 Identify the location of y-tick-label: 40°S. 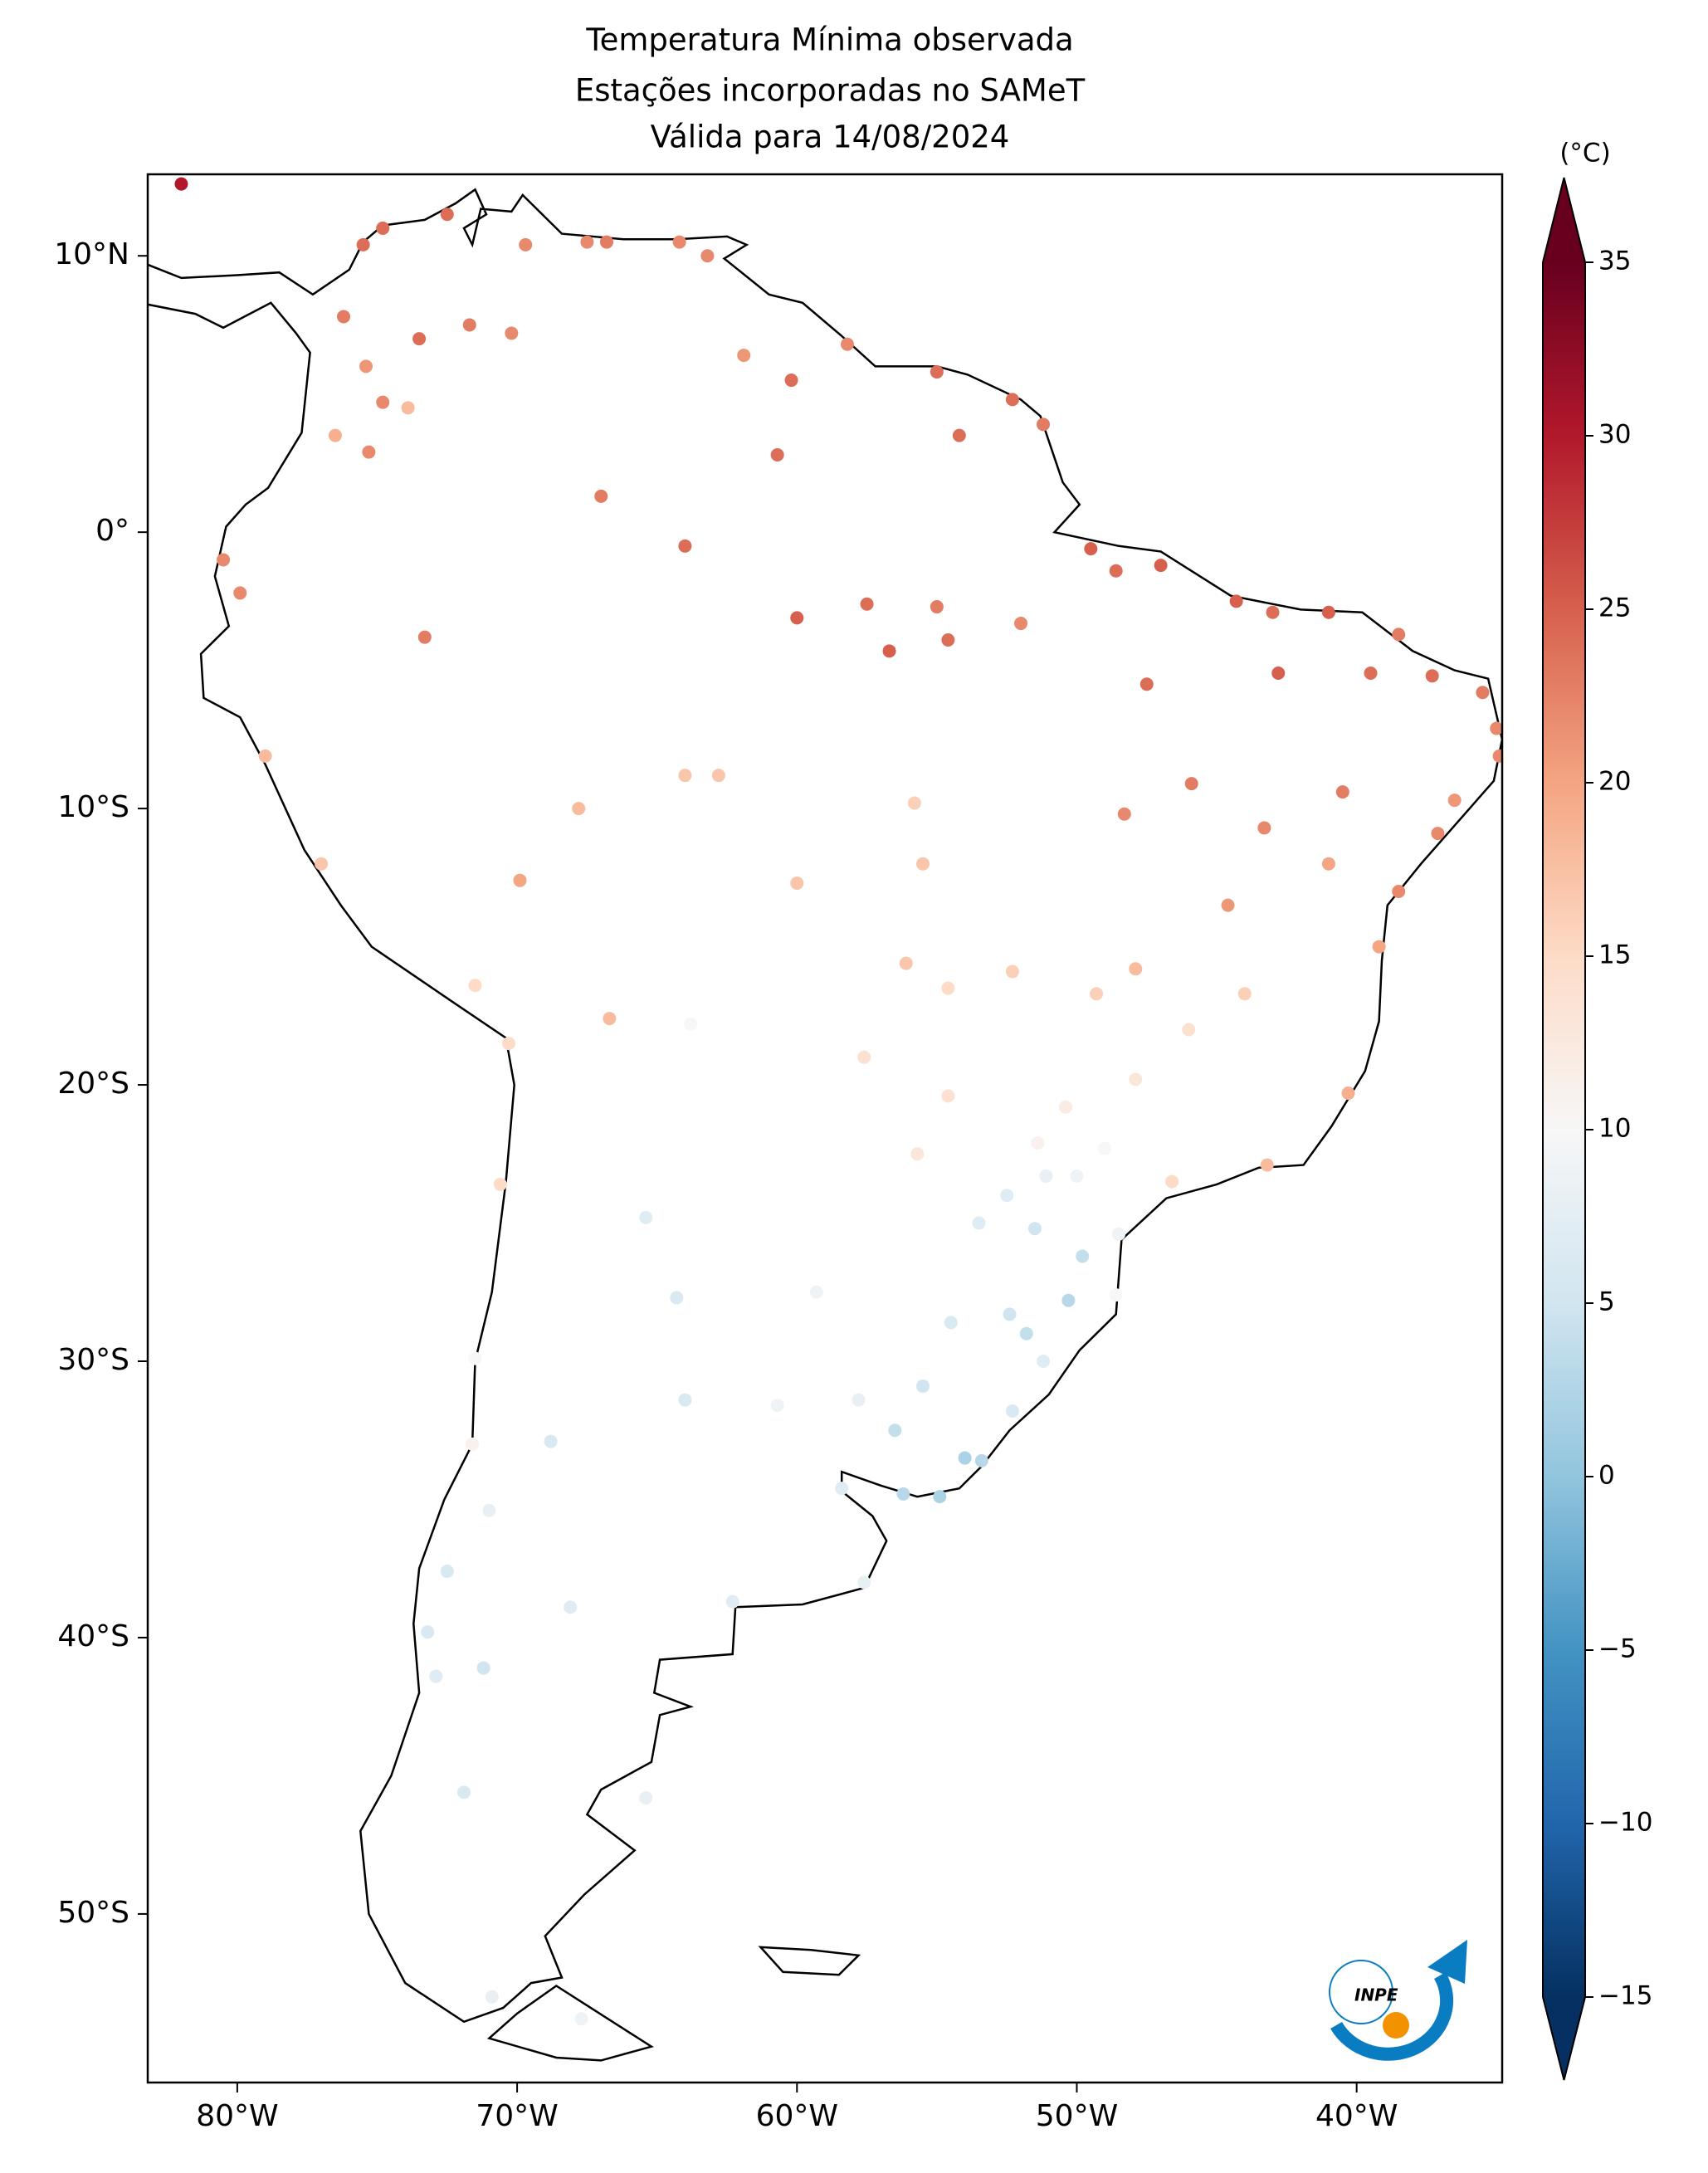
(93, 1636).